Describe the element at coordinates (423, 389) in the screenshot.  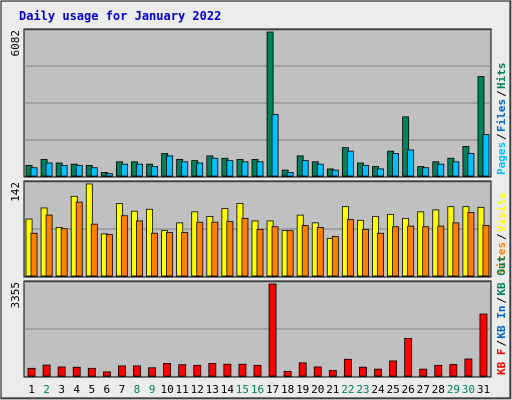
I see `day-label-27: 27` at that location.